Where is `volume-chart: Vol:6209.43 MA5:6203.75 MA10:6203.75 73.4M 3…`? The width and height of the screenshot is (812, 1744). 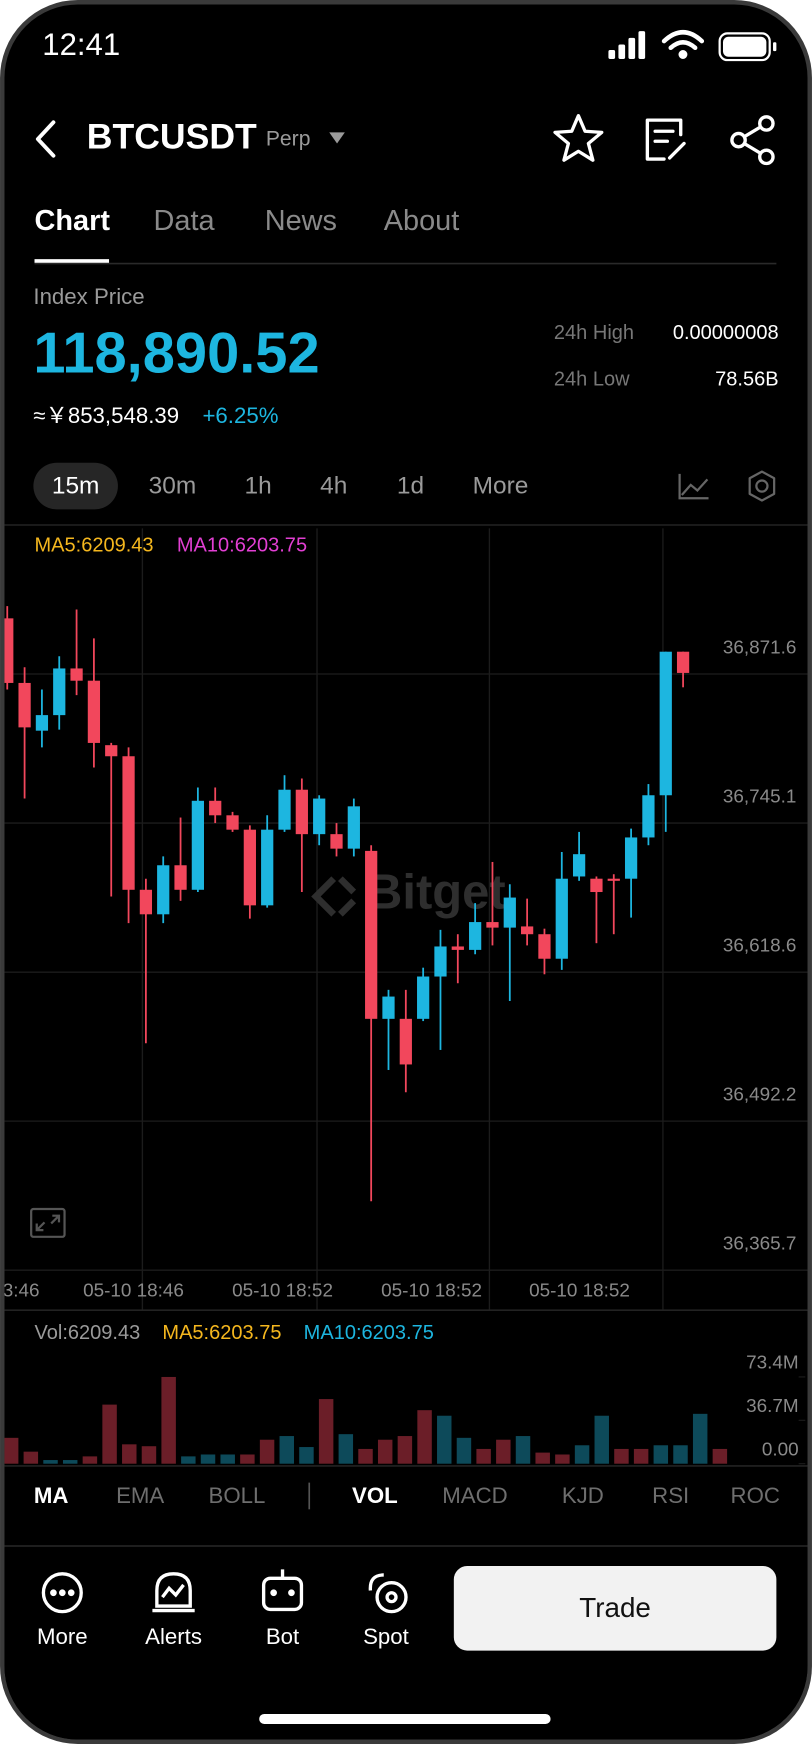
volume-chart: Vol:6209.43 MA5:6203.75 MA10:6203.75 73.4M 3… is located at coordinates (405, 1393).